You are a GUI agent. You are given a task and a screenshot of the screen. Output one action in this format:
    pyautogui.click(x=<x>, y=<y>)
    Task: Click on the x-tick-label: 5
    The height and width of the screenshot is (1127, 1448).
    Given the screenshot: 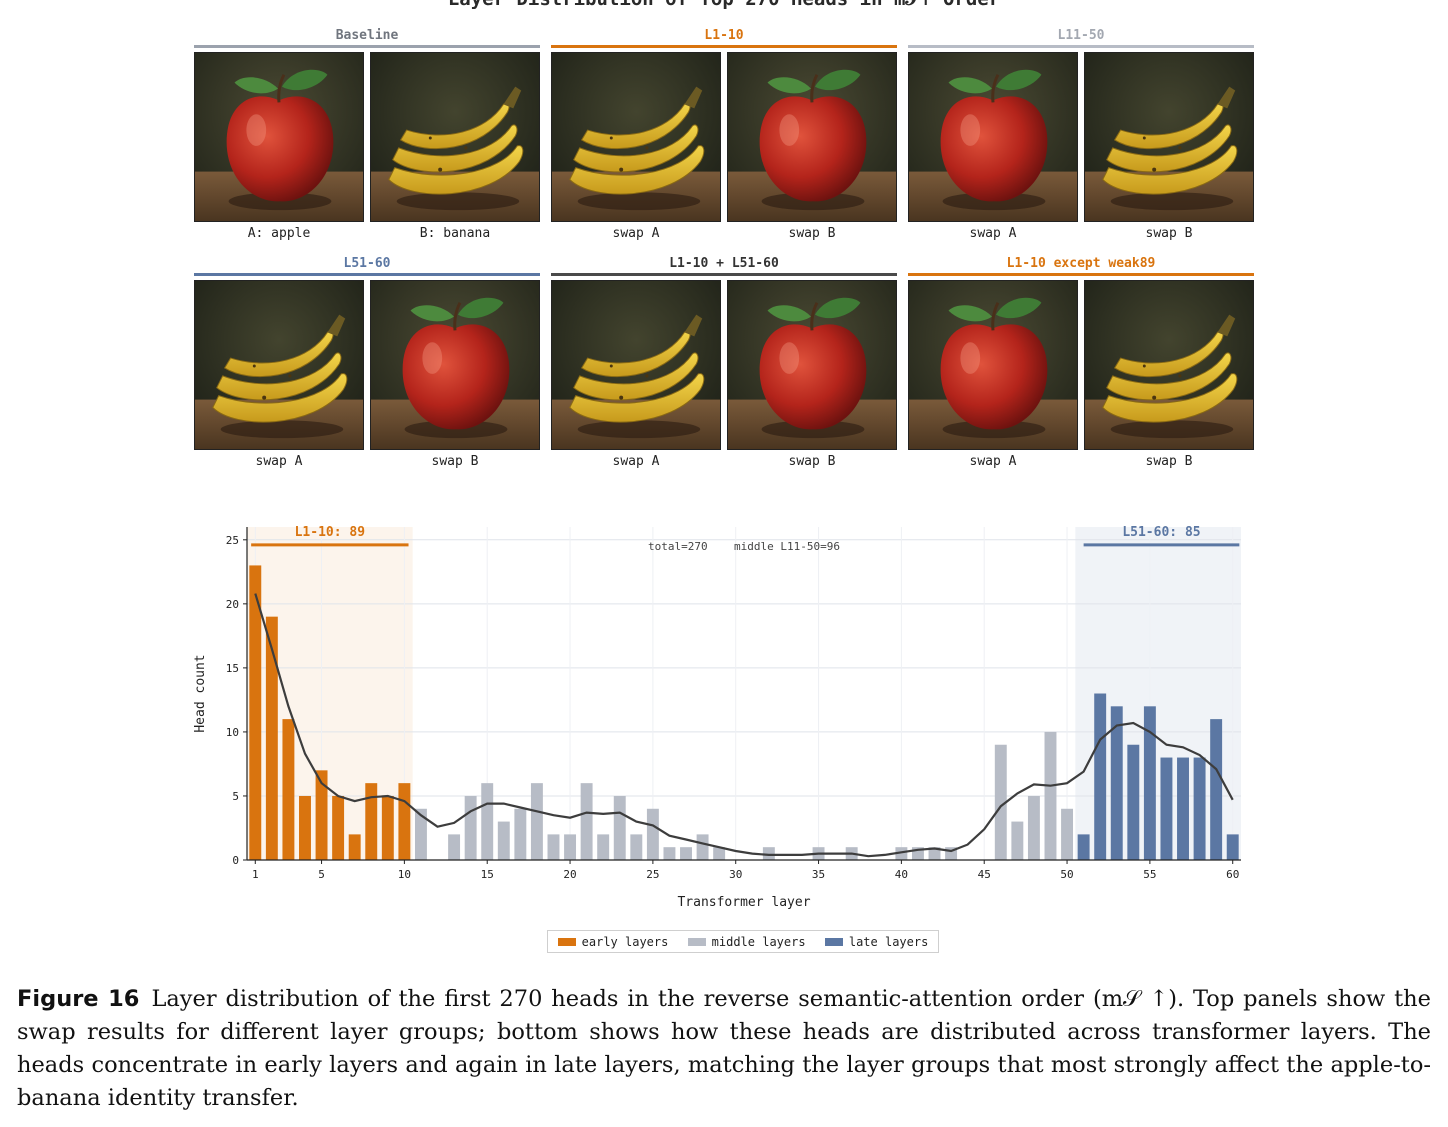 What is the action you would take?
    pyautogui.click(x=321, y=874)
    